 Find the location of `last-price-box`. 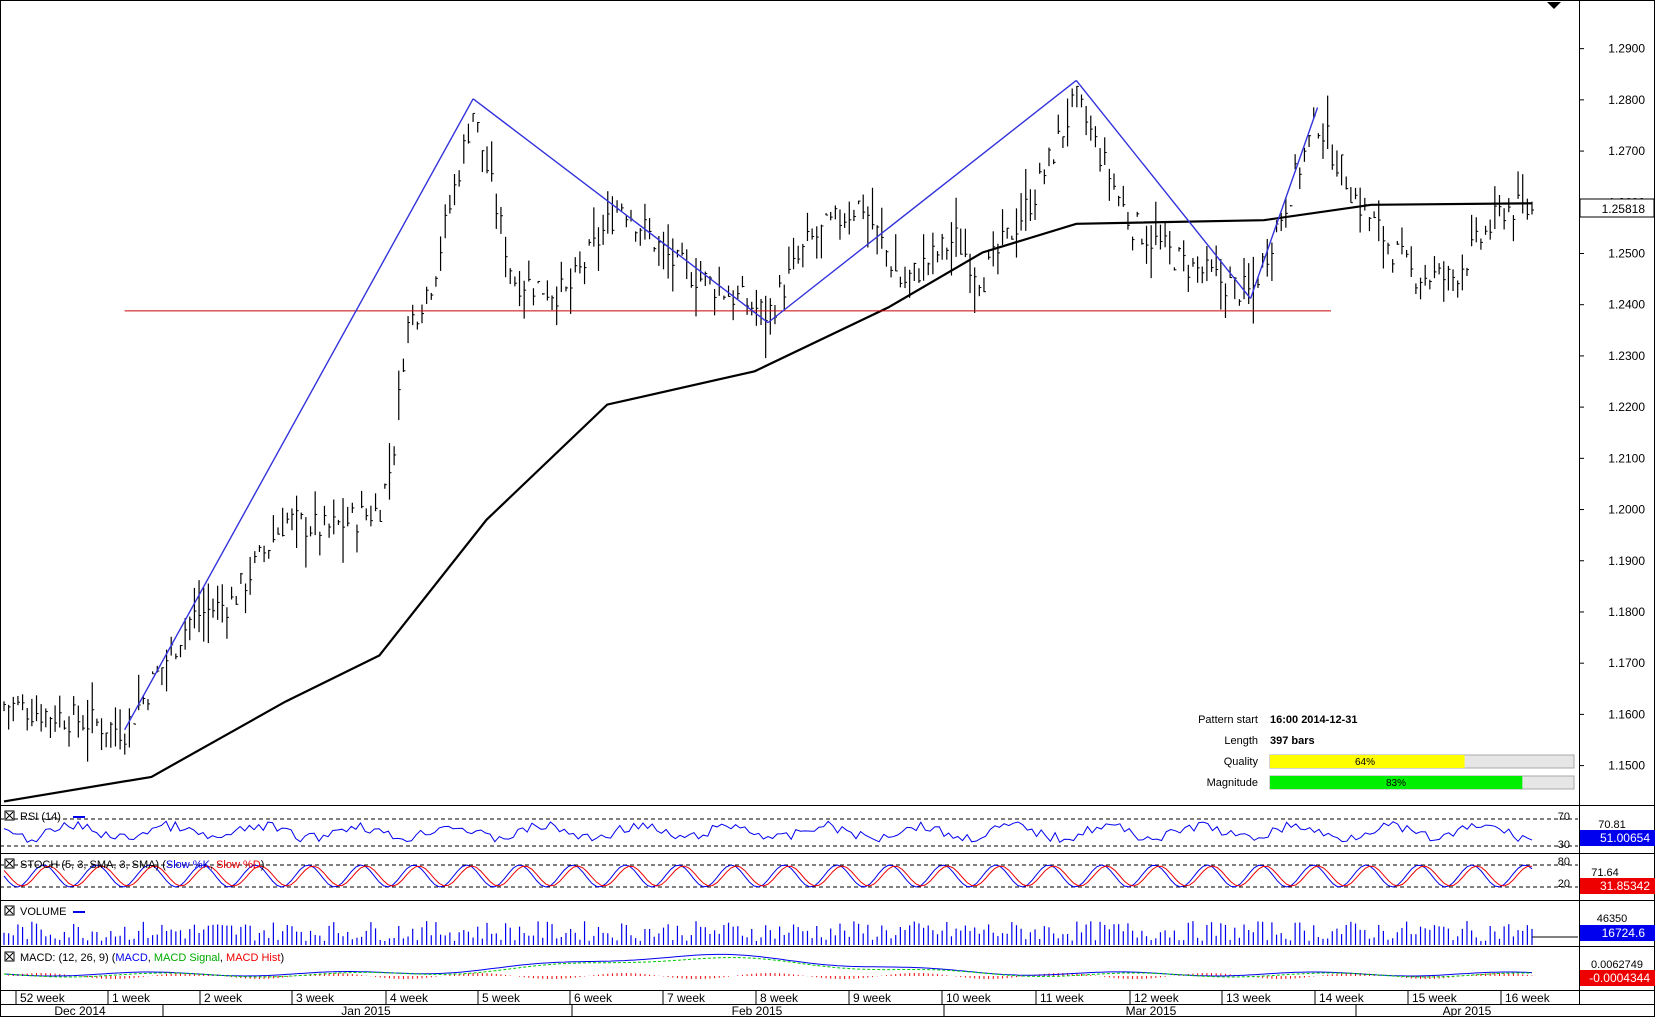

last-price-box is located at coordinates (1617, 208).